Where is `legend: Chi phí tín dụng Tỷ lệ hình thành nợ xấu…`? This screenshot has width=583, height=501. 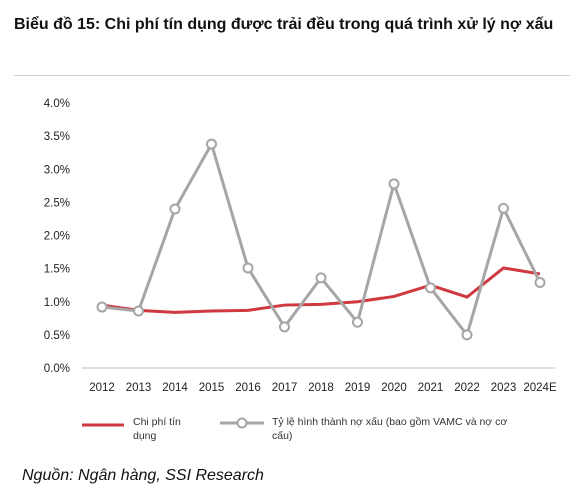 legend: Chi phí tín dụng Tỷ lệ hình thành nợ xấu… is located at coordinates (291, 435).